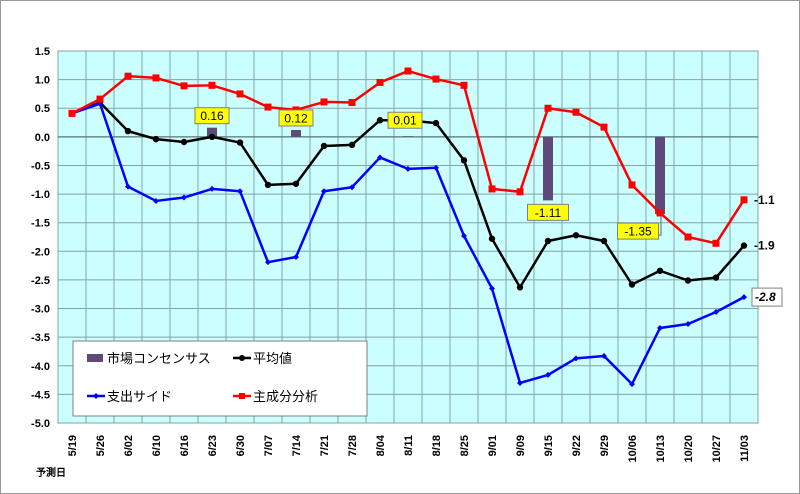 The height and width of the screenshot is (494, 800). Describe the element at coordinates (101, 445) in the screenshot. I see `x-tick-label: 5/26` at that location.